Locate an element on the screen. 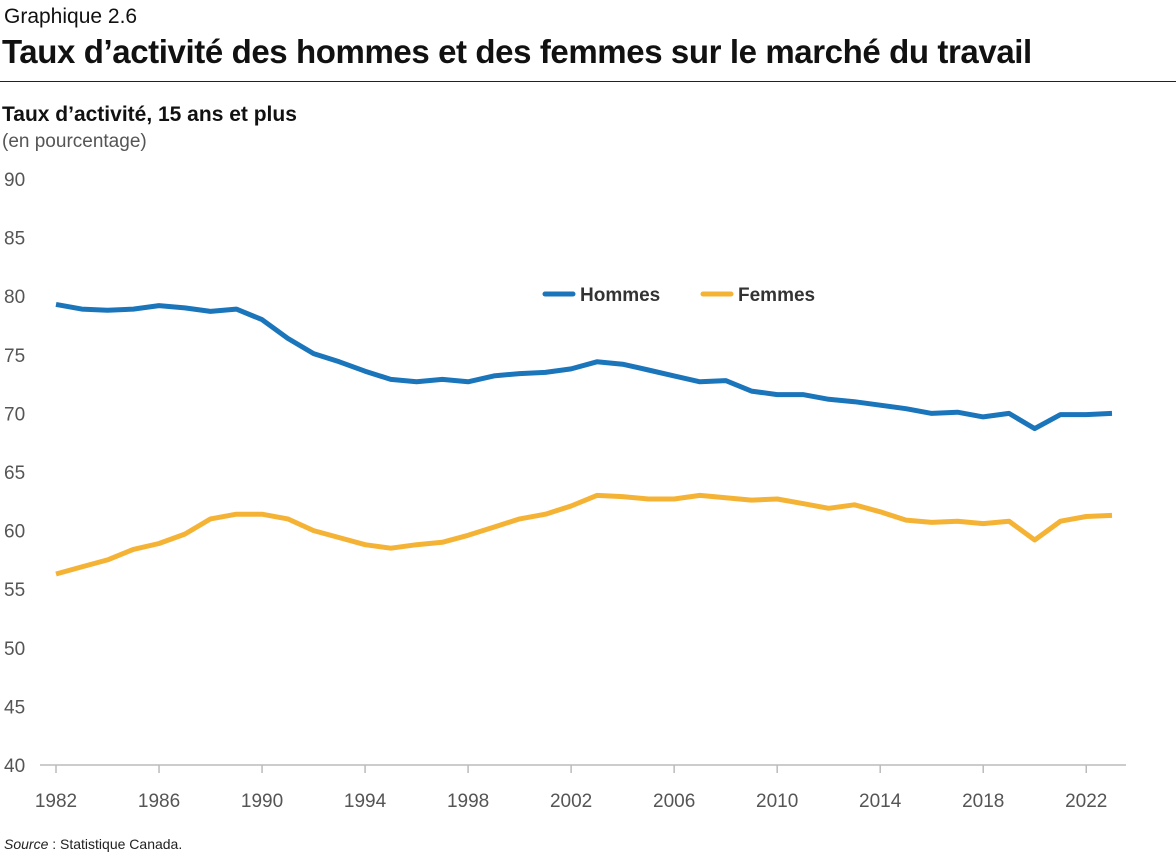  x-tick-label: 2002 is located at coordinates (571, 801).